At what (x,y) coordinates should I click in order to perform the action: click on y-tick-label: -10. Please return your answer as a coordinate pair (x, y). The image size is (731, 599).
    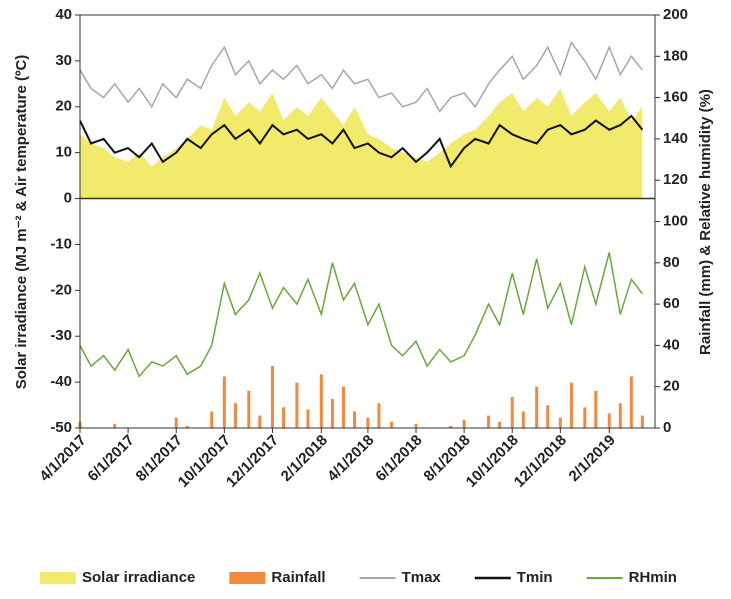
    Looking at the image, I should click on (61, 243).